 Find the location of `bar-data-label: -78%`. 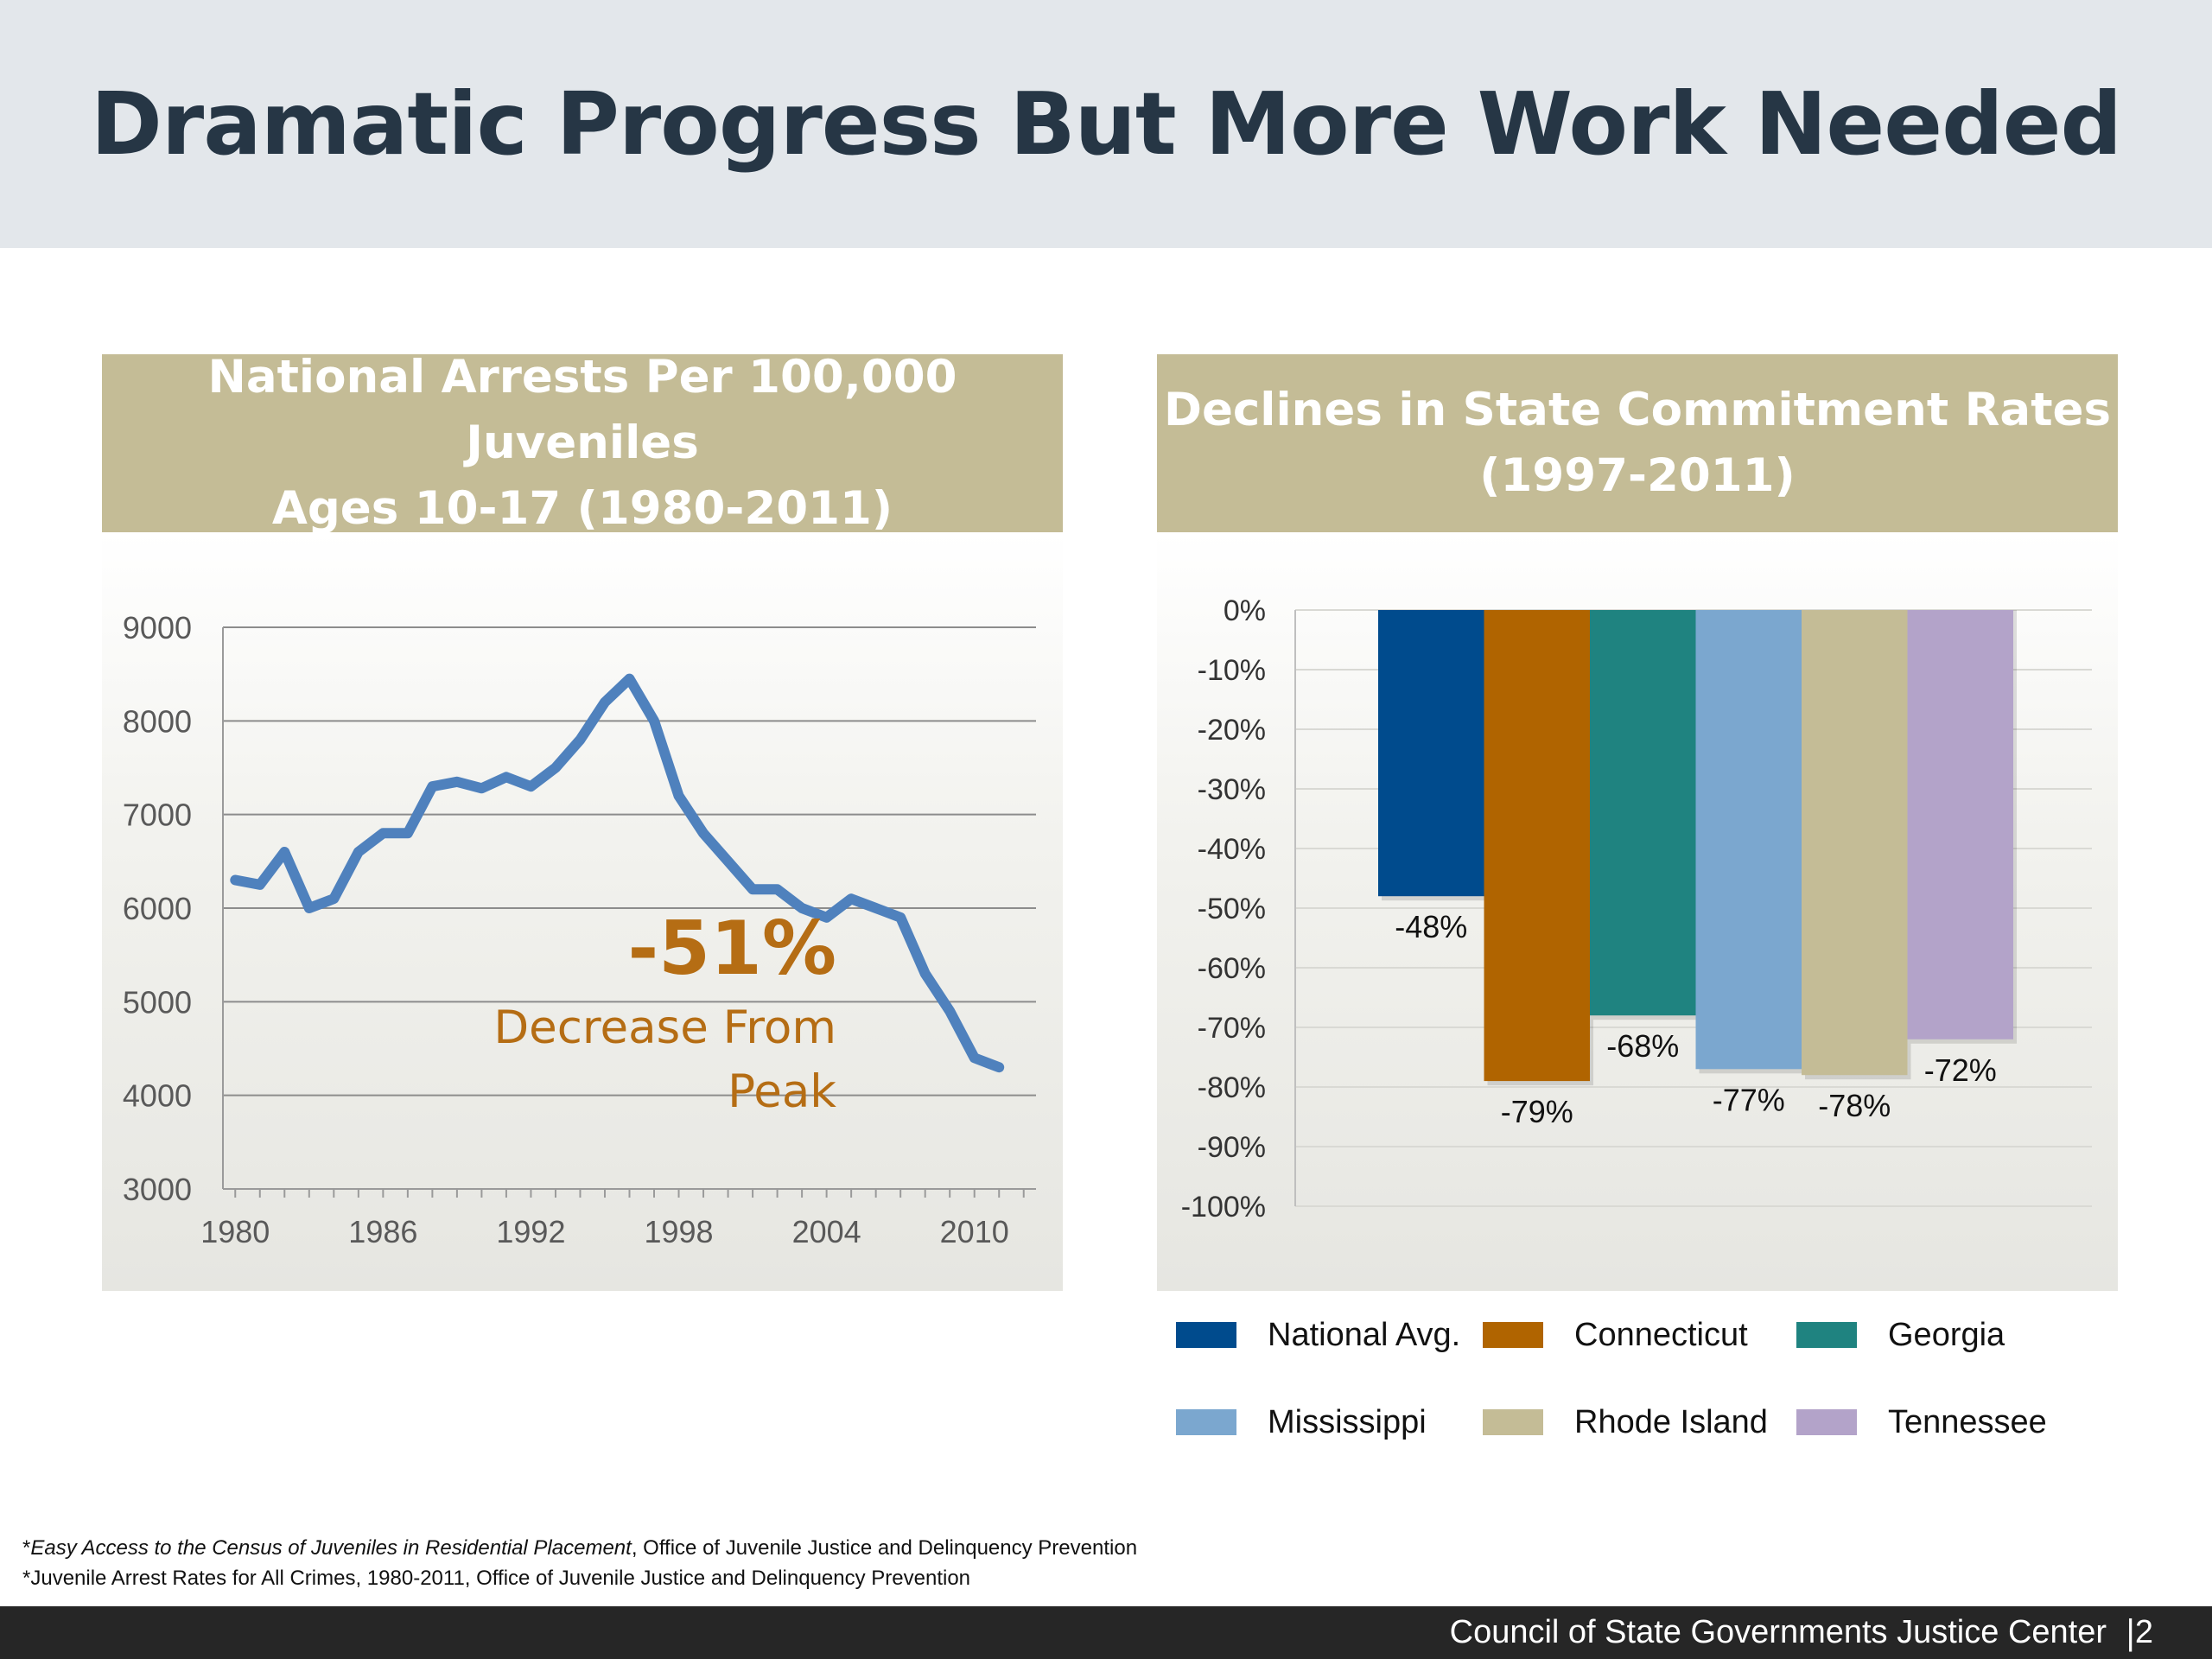

bar-data-label: -78% is located at coordinates (1854, 1105).